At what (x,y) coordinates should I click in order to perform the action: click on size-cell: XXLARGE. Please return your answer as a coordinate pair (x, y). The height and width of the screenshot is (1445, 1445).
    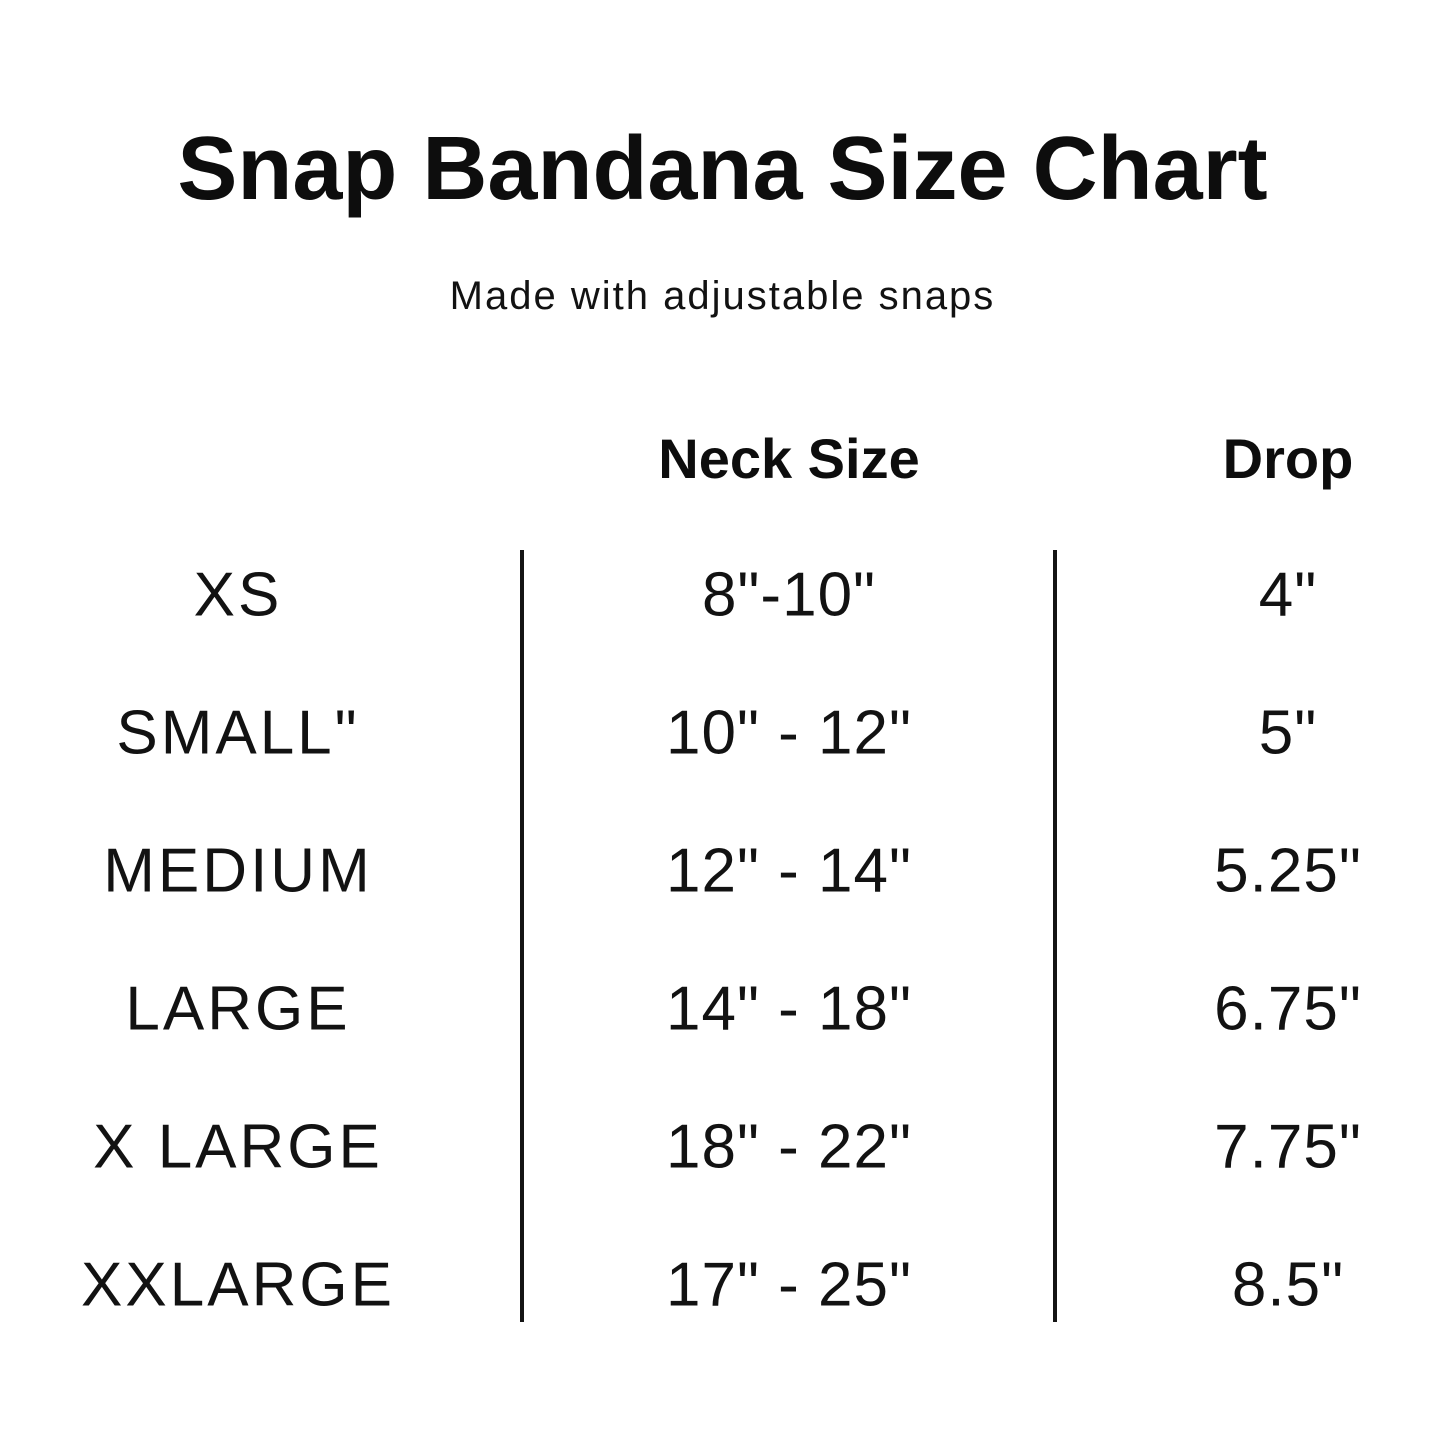
    Looking at the image, I should click on (238, 1285).